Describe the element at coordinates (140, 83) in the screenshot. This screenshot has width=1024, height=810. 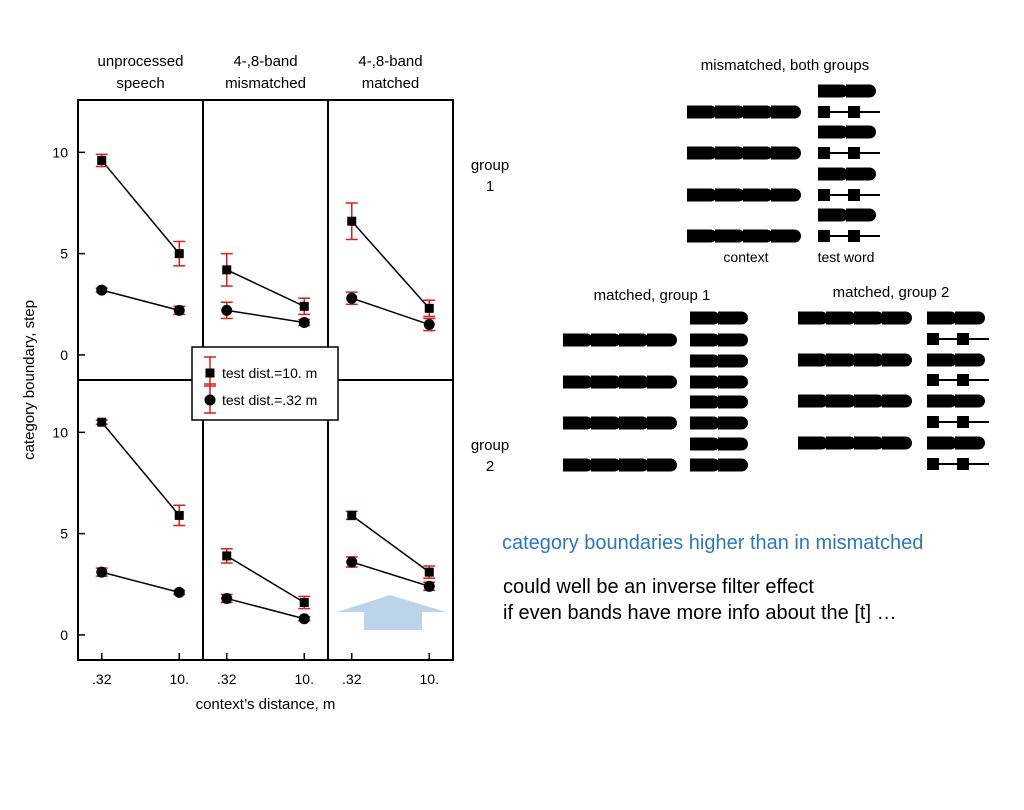
I see `column-title: speech` at that location.